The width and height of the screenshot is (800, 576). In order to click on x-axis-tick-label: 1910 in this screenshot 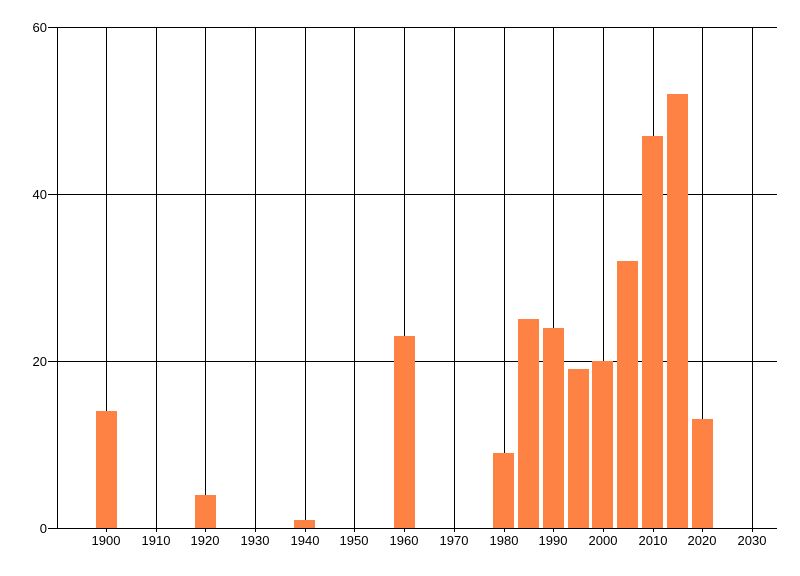, I will do `click(156, 540)`.